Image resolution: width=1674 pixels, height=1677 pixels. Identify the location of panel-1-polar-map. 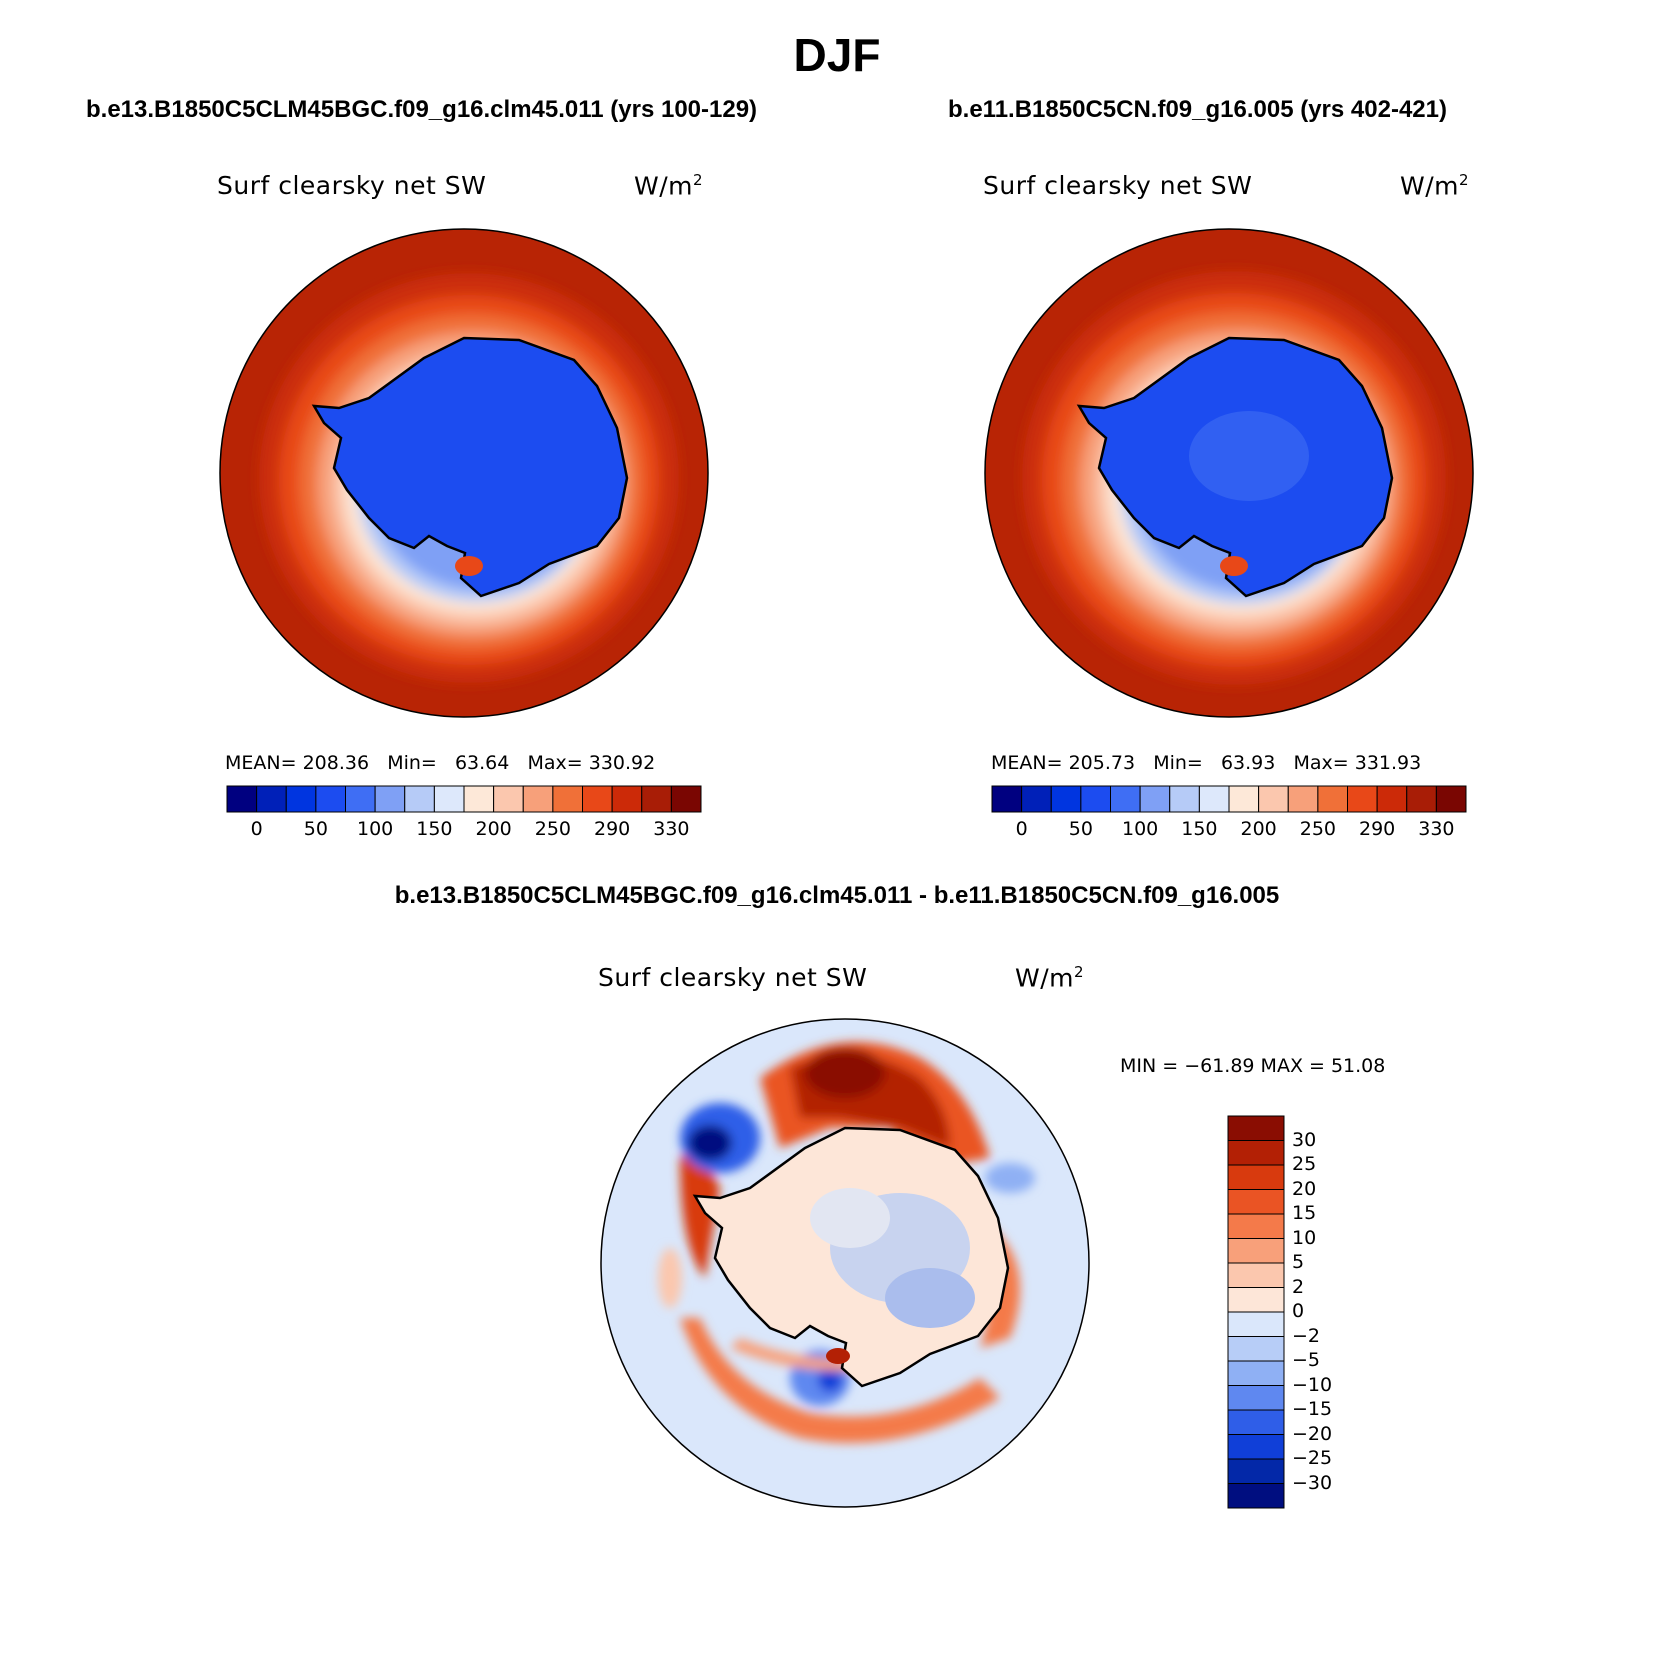
(464, 473).